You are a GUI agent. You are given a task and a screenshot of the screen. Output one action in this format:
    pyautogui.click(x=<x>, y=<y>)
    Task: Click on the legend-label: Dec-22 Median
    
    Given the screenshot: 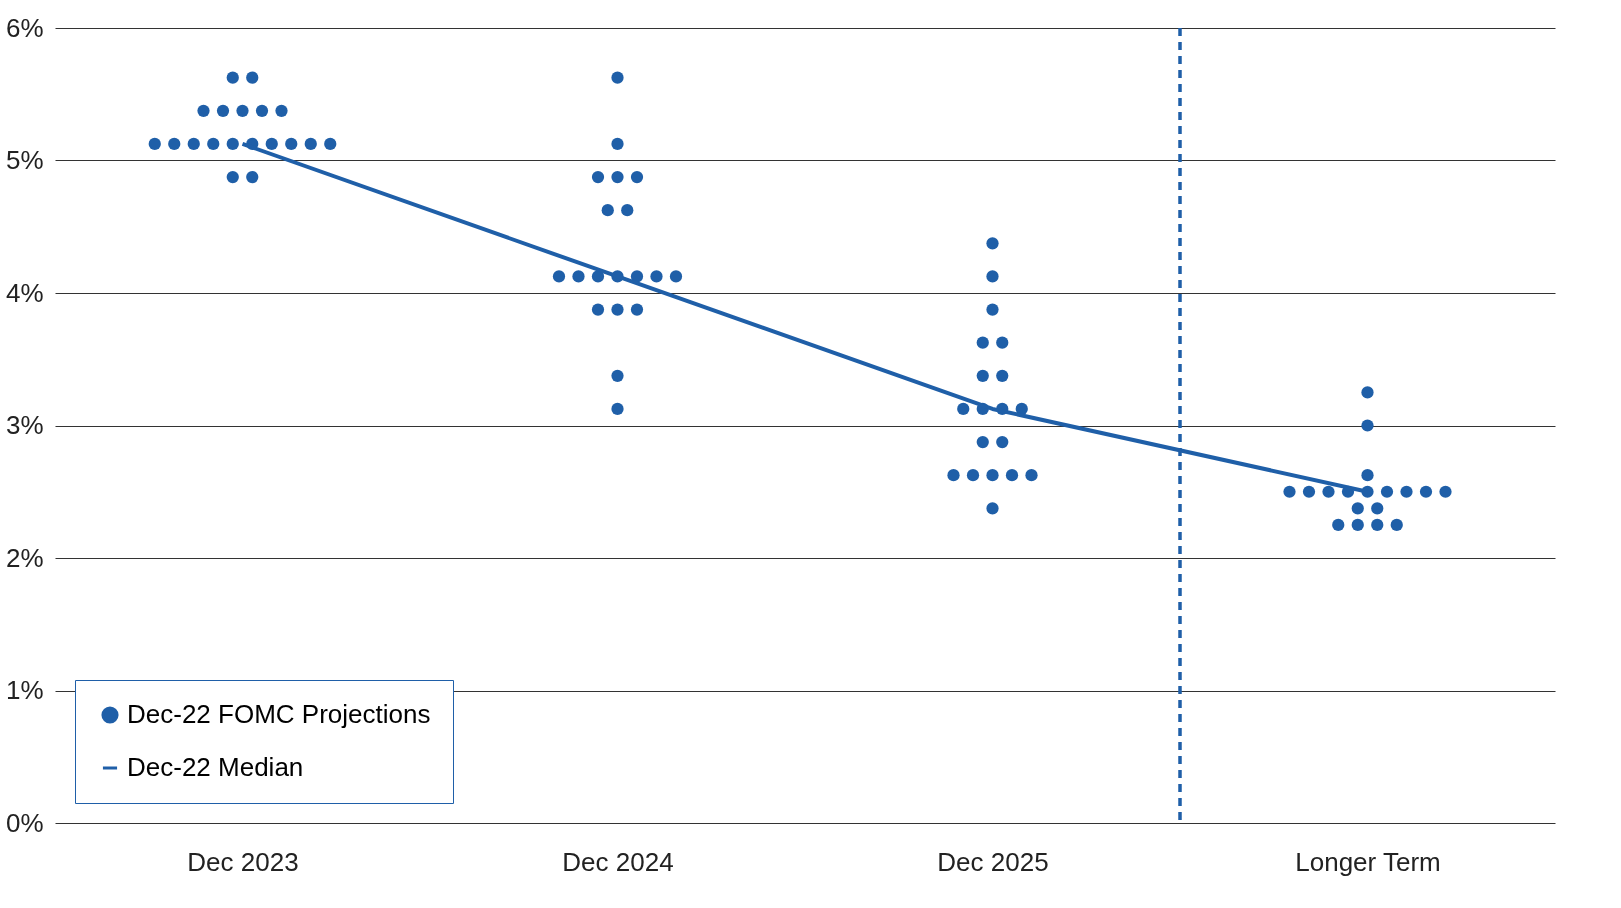 What is the action you would take?
    pyautogui.click(x=215, y=767)
    